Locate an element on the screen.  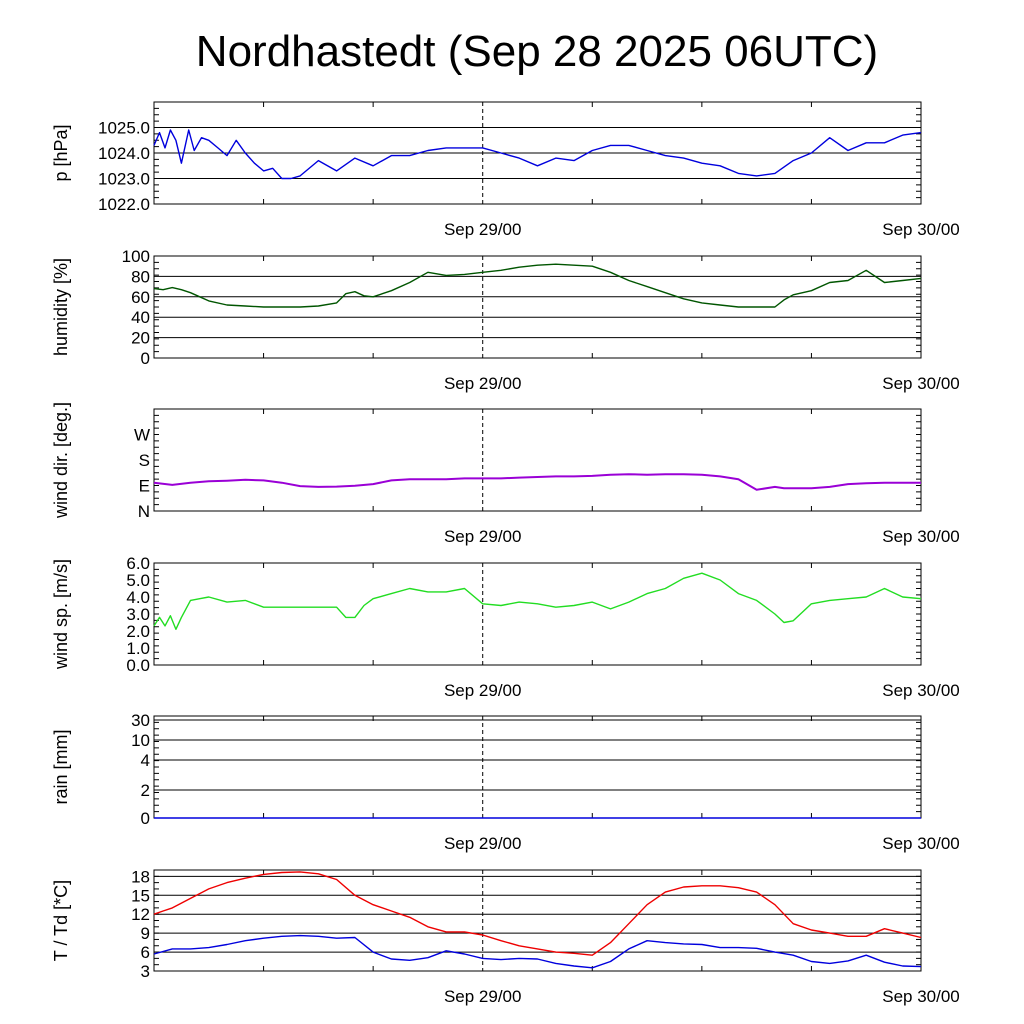
wind-speed-ytick-label: 2.0 is located at coordinates (138, 631).